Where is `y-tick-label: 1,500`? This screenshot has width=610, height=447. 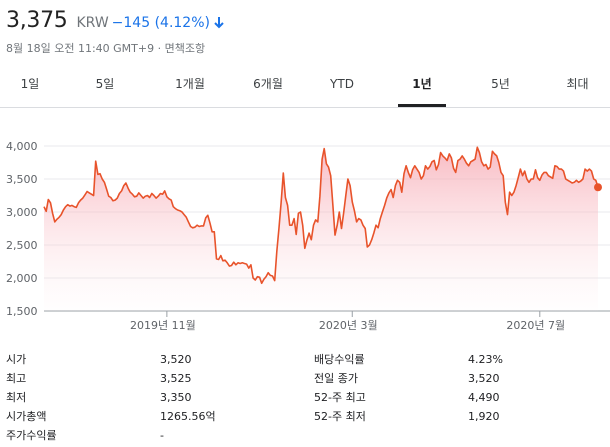
y-tick-label: 1,500 is located at coordinates (22, 311).